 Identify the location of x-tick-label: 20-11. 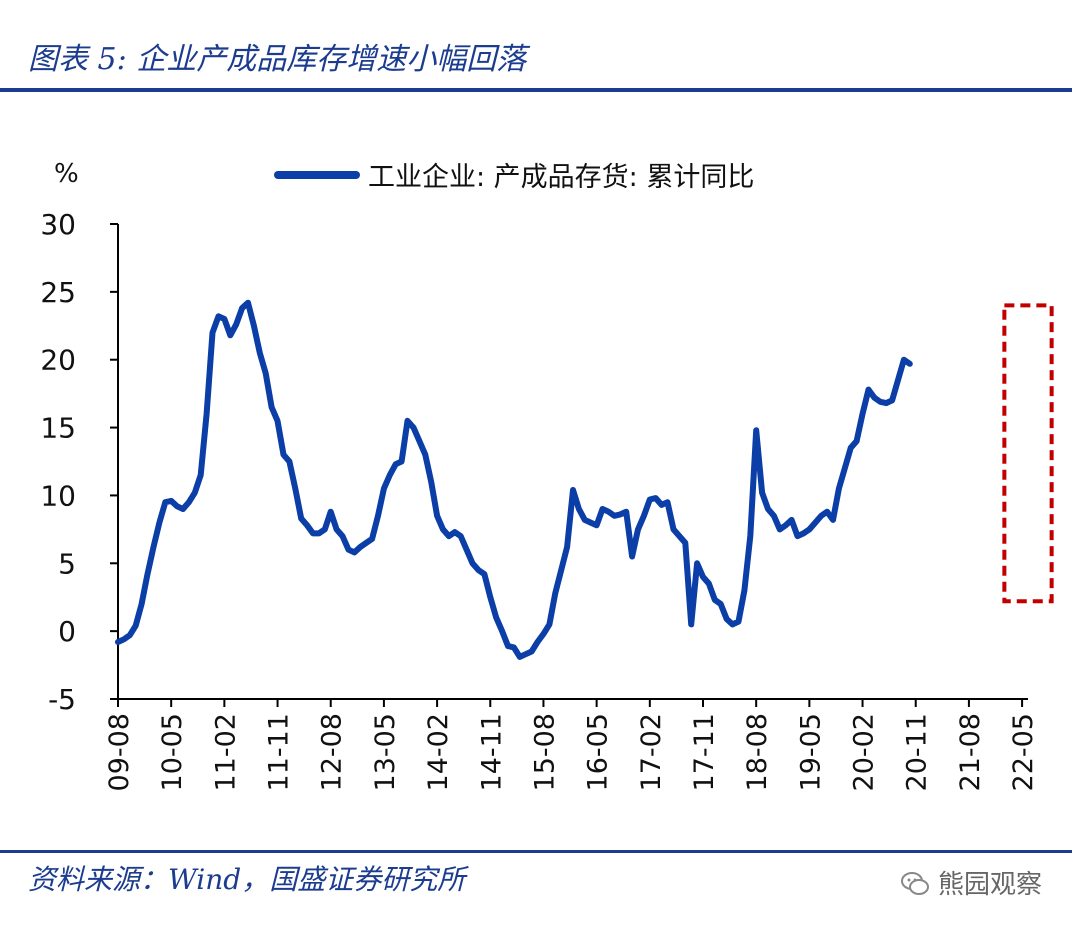
(917, 752).